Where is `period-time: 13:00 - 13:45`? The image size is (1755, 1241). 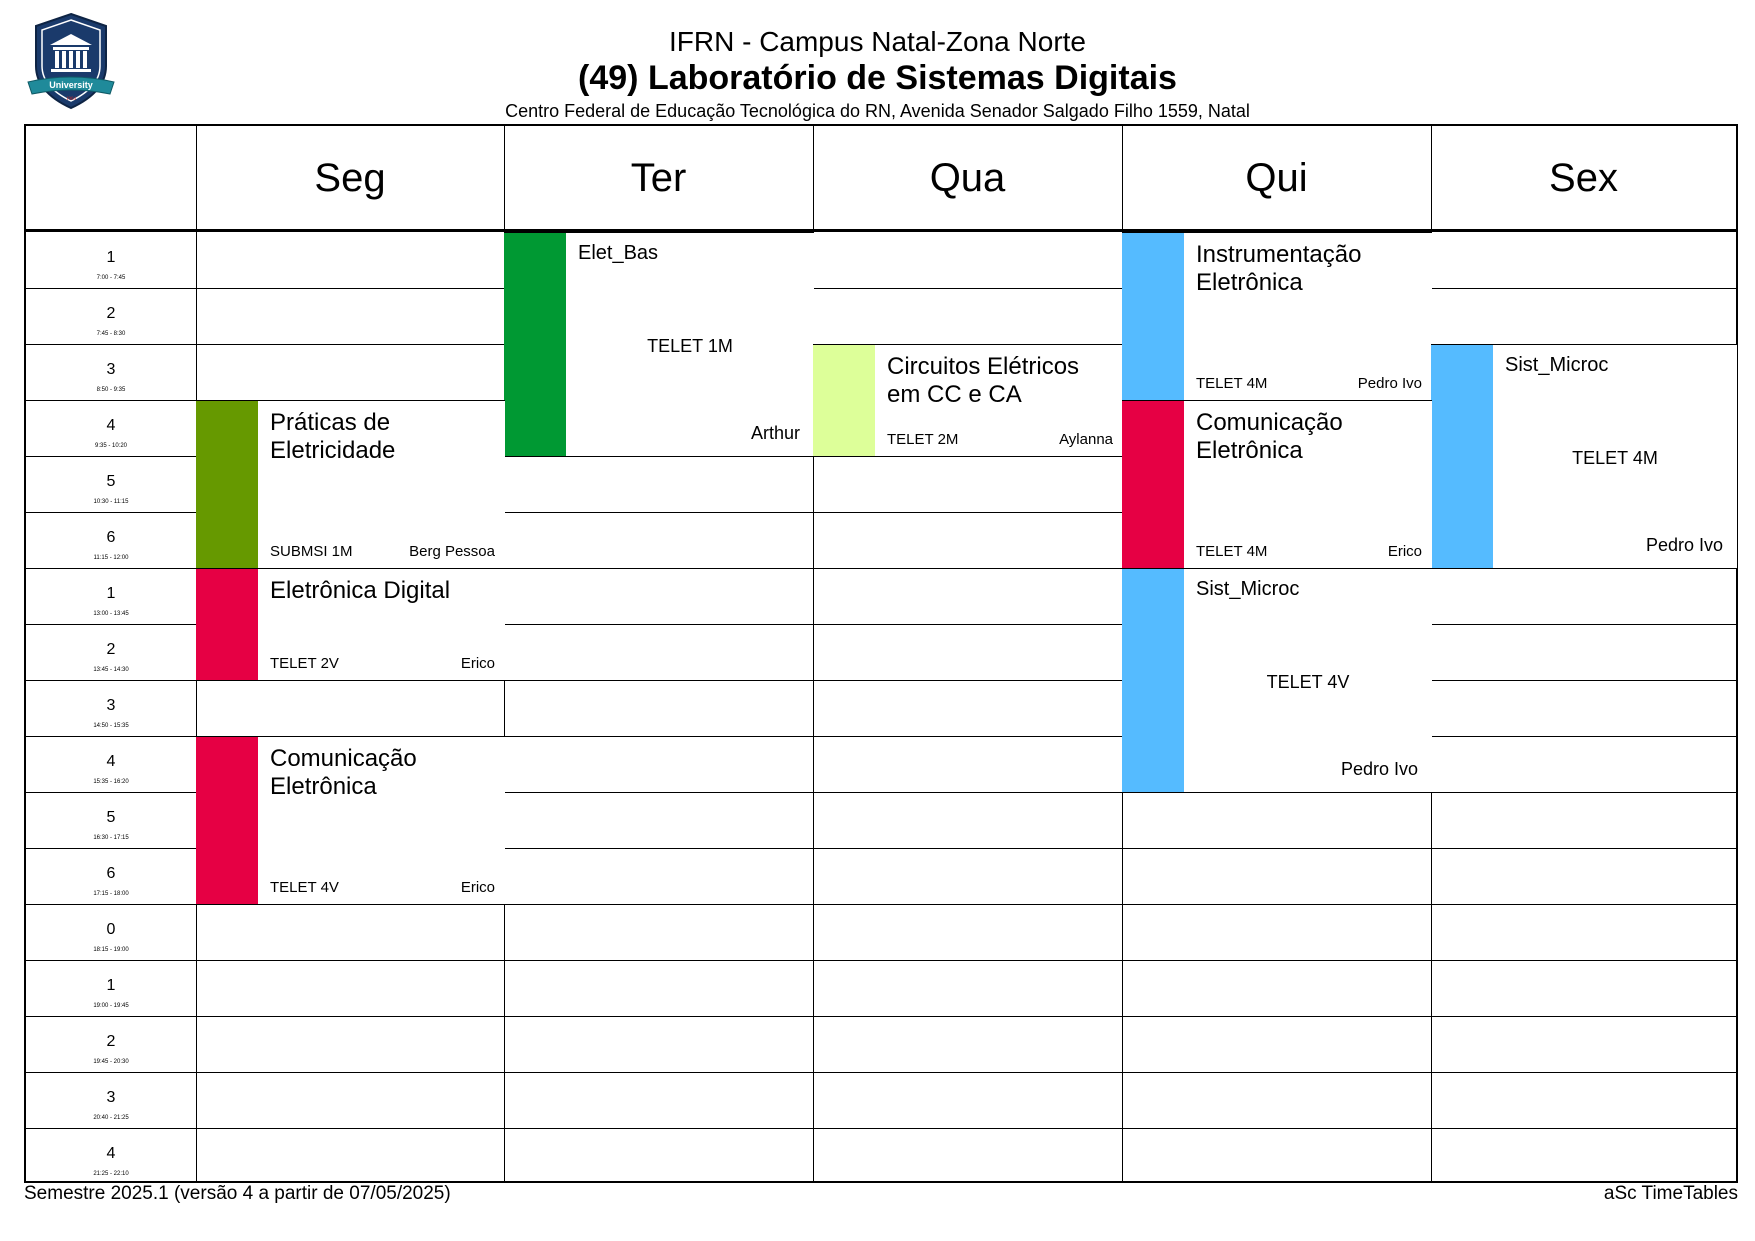 period-time: 13:00 - 13:45 is located at coordinates (111, 614).